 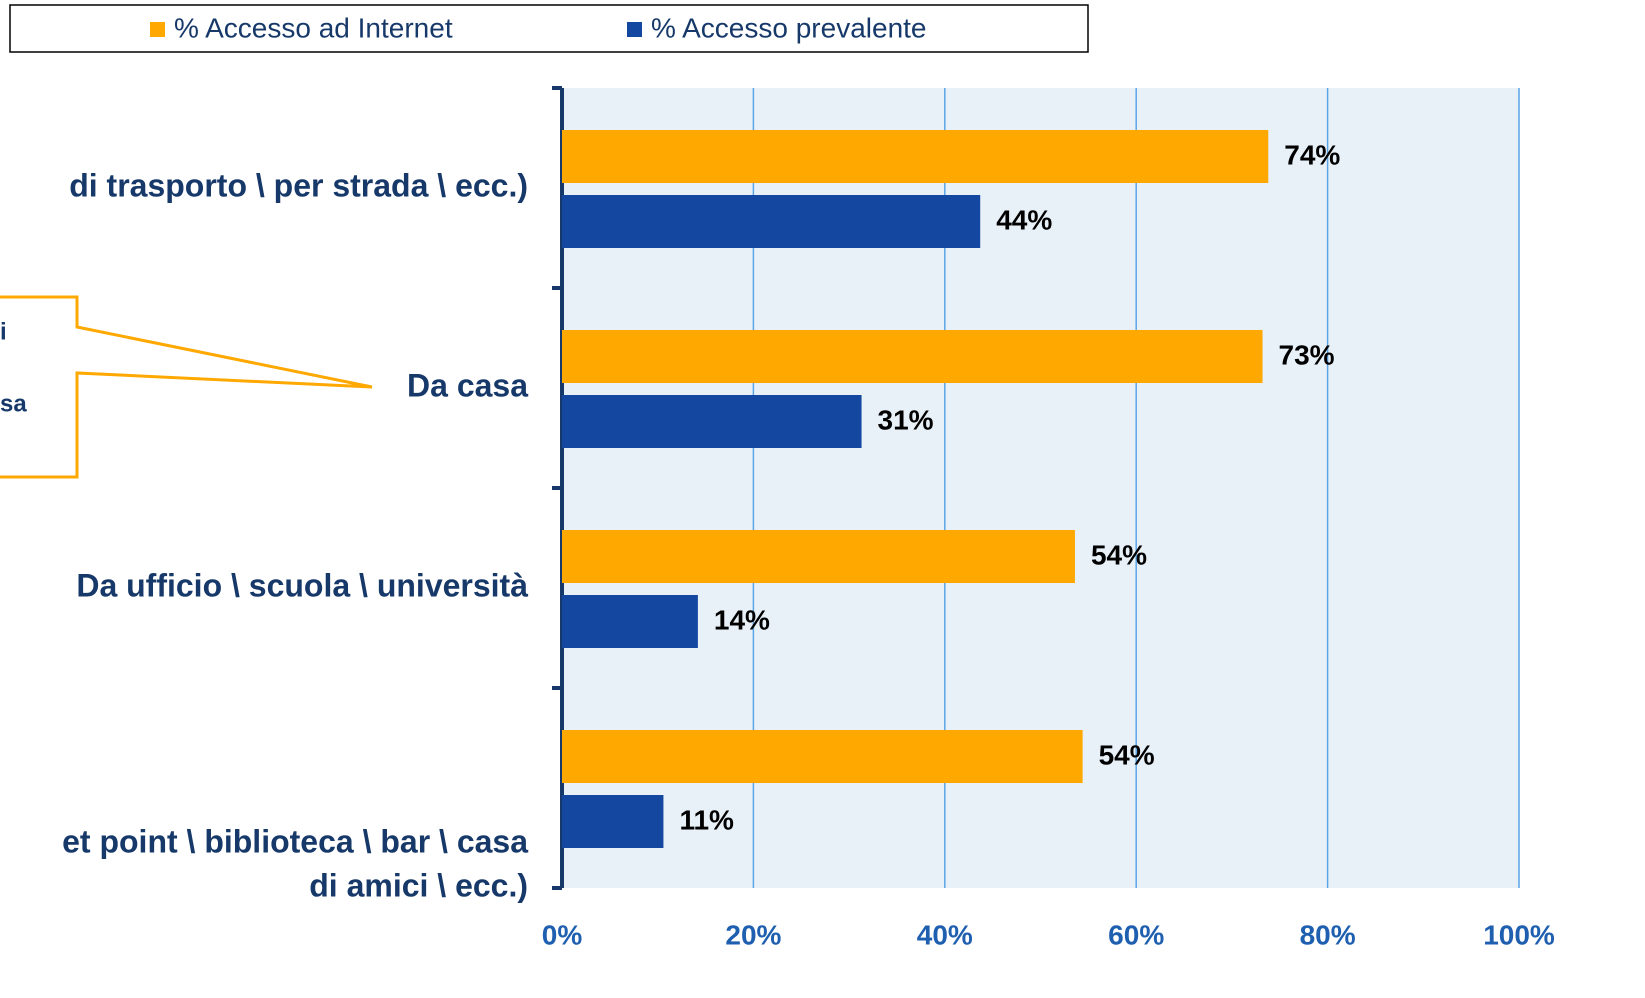 What do you see at coordinates (1136, 934) in the screenshot?
I see `x-tick-label: 60%` at bounding box center [1136, 934].